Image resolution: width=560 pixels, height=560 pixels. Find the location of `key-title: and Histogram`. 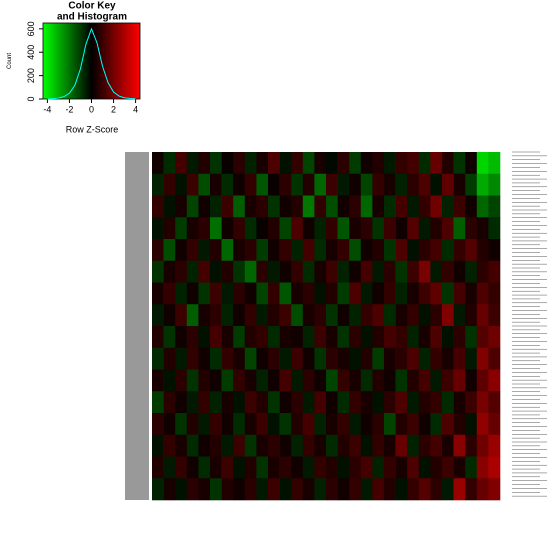

key-title: and Histogram is located at coordinates (92, 17).